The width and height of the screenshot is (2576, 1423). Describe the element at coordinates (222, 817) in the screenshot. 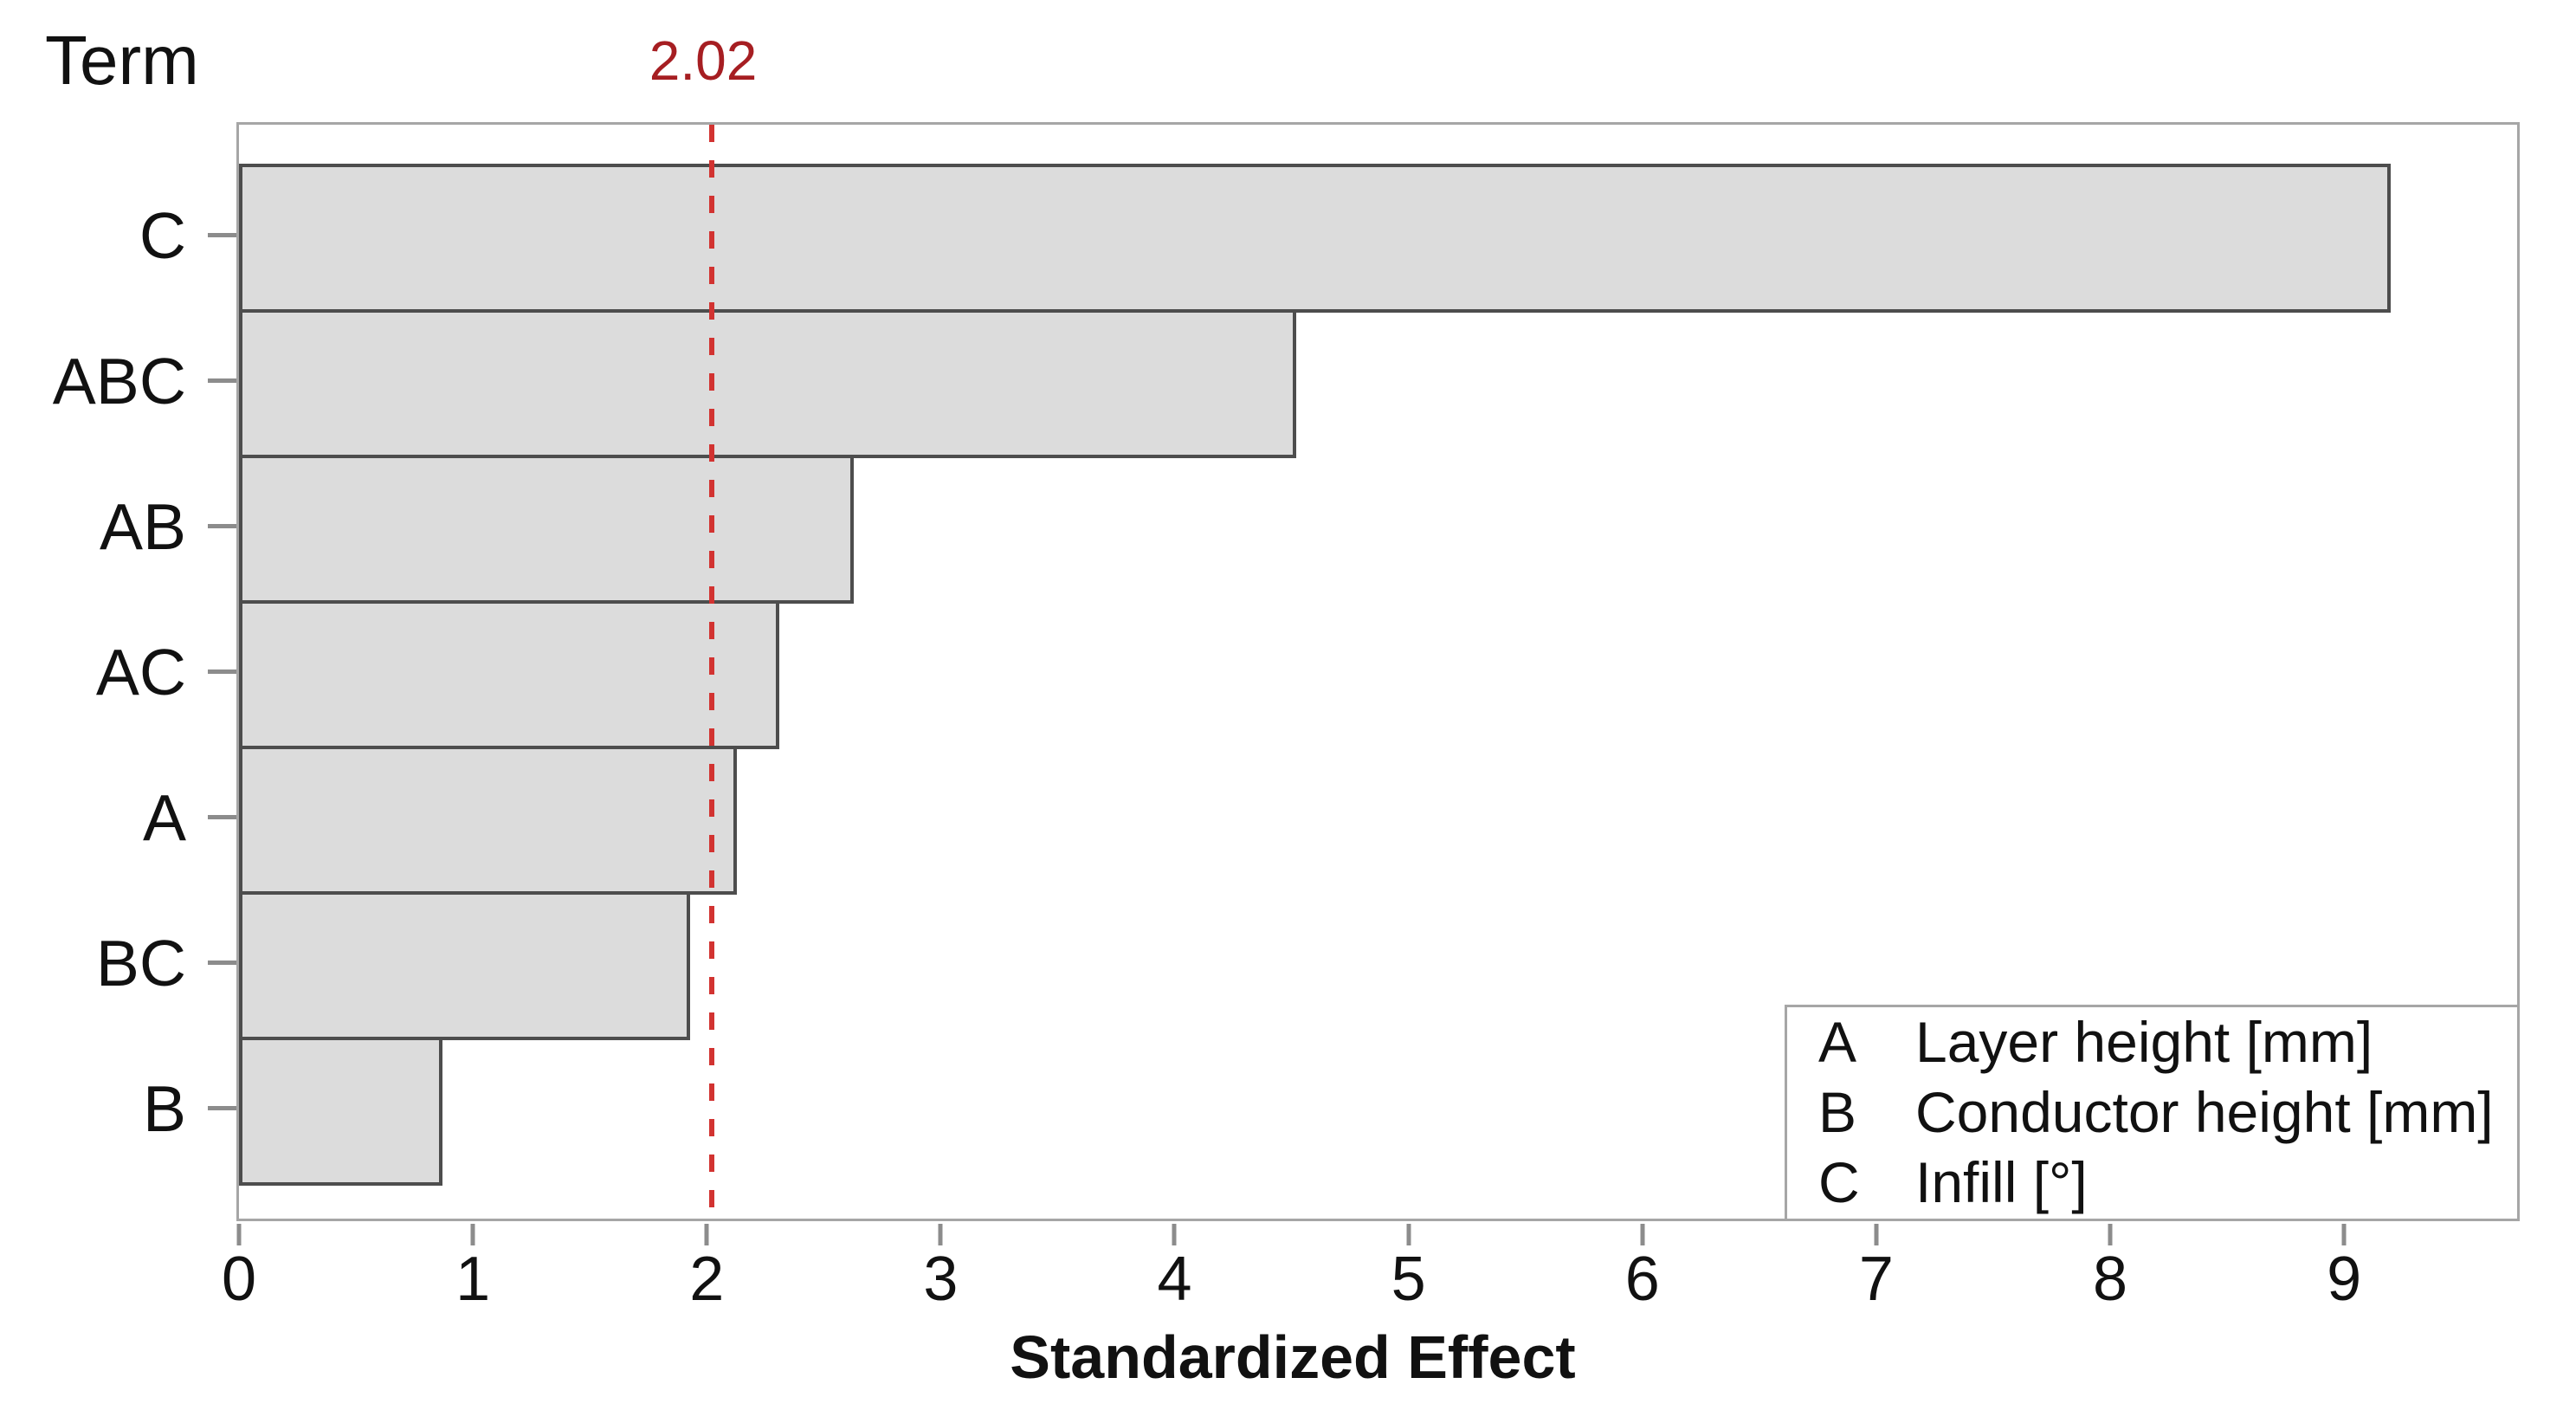

I see `y-tick-a` at that location.